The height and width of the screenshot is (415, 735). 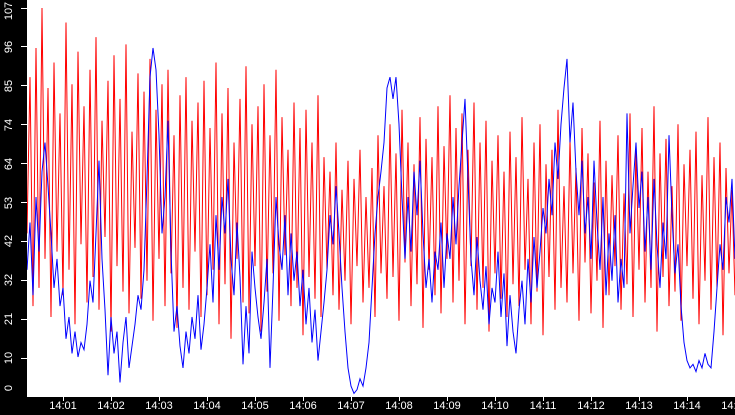 I want to click on y-axis-tick-label: 10, so click(x=9, y=358).